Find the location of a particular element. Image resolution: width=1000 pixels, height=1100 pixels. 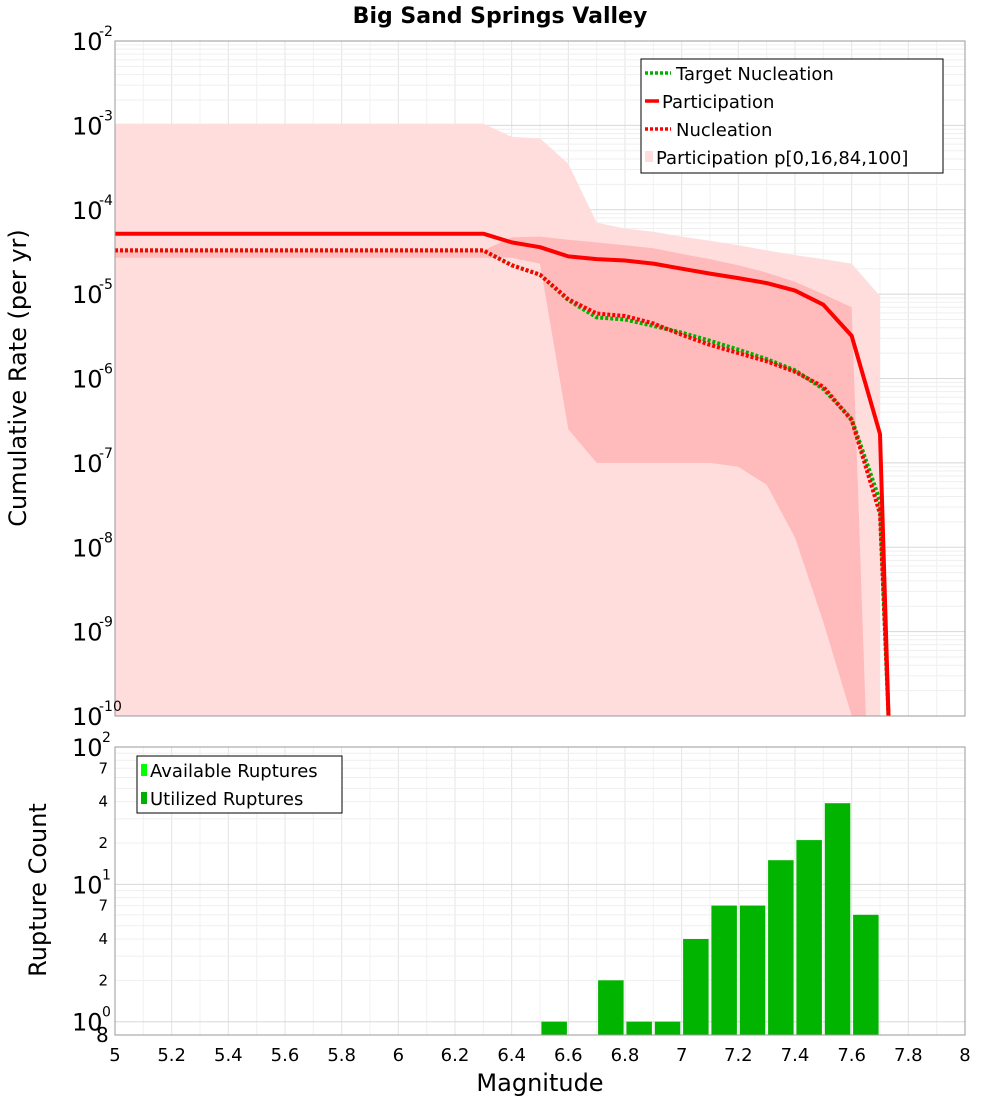

x-tick-label: 6.4 is located at coordinates (511, 1055).